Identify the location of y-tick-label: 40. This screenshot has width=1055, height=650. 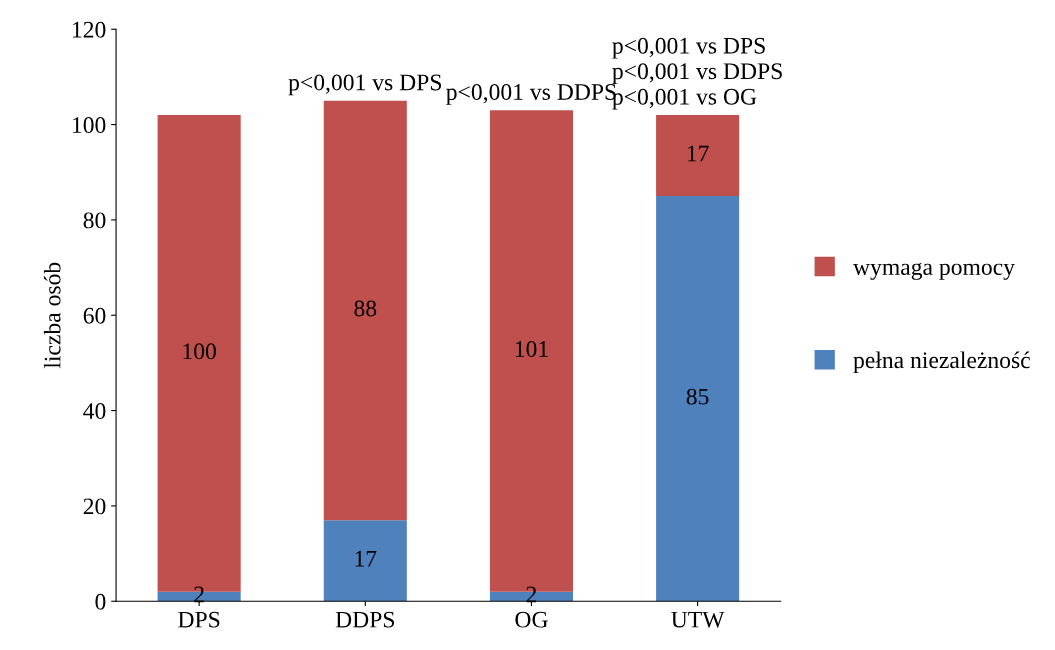
(94, 411).